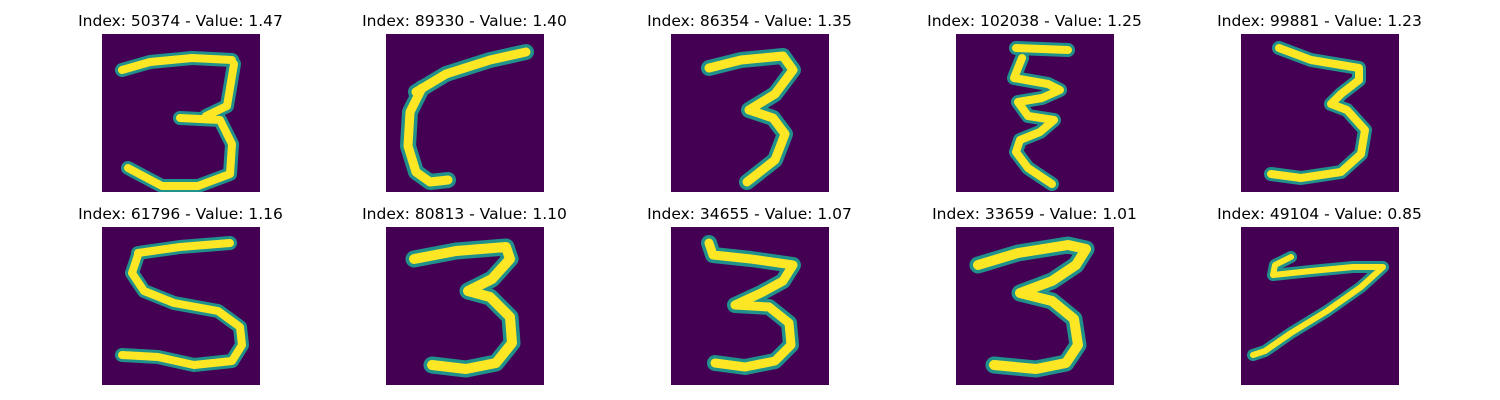  What do you see at coordinates (1034, 21) in the screenshot?
I see `panel-title-4: Index: 102038 - Value: 1.25` at bounding box center [1034, 21].